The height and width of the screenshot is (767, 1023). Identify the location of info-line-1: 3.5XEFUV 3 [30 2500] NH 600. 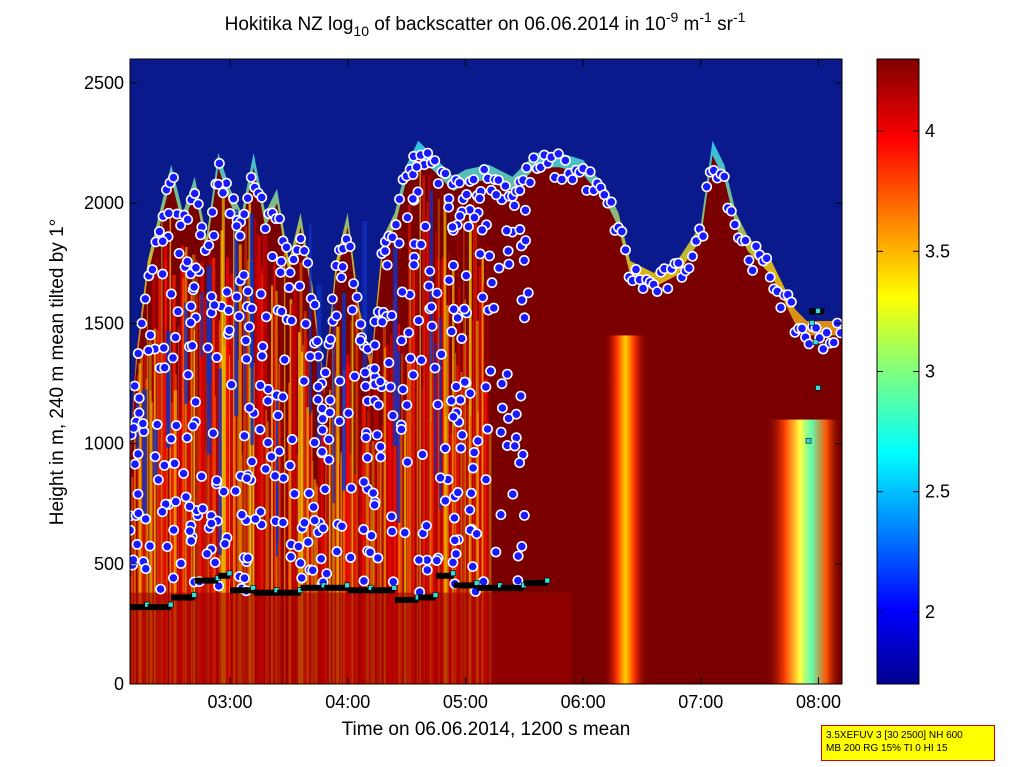
(894, 735).